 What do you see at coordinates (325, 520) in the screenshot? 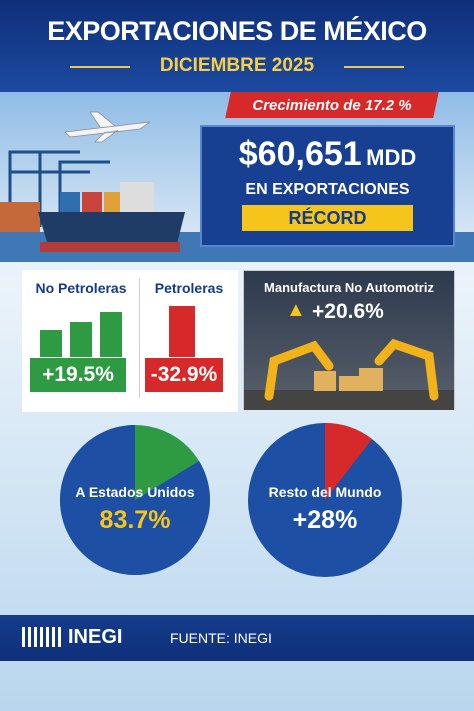
I see `destination-value: +28%` at bounding box center [325, 520].